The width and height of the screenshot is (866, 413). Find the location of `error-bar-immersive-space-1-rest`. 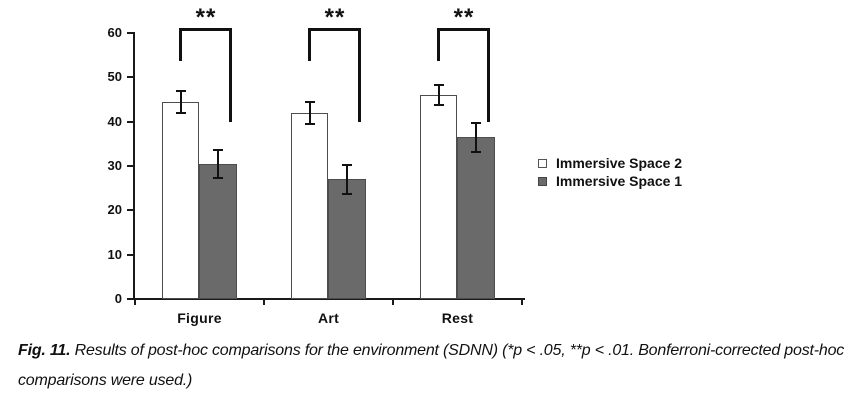

error-bar-immersive-space-1-rest is located at coordinates (476, 137).